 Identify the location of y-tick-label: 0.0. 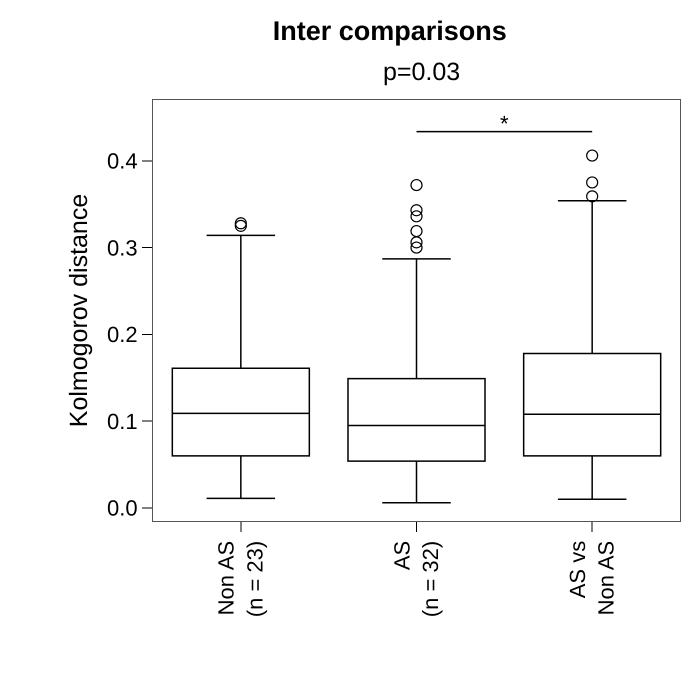
(122, 508).